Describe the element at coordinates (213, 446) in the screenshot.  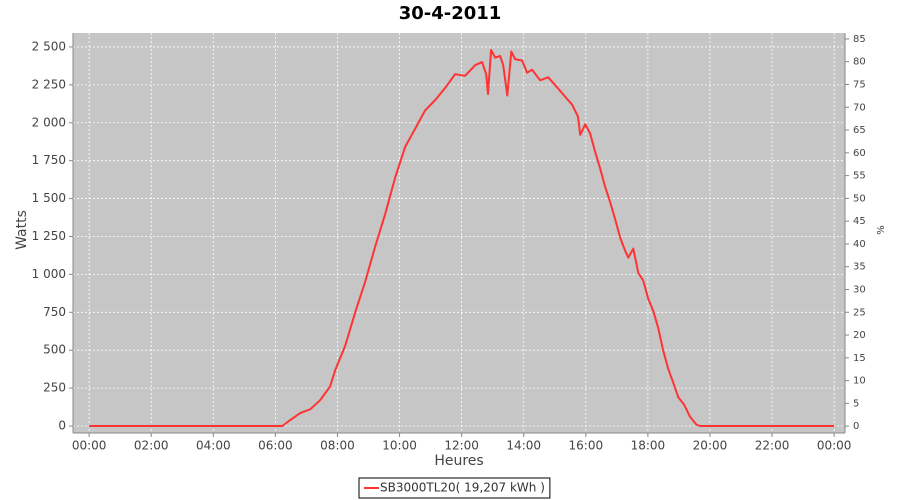
I see `x-tick-label: 04:00` at that location.